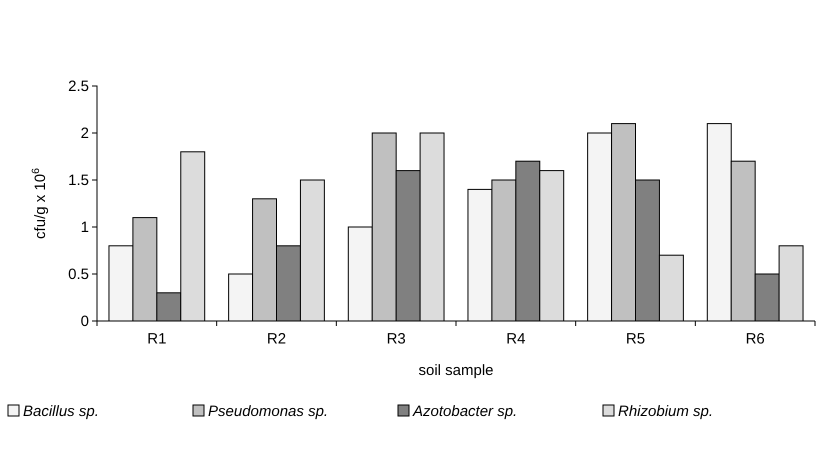 The image size is (829, 450). What do you see at coordinates (666, 411) in the screenshot?
I see `legend-label: Rhizobium sp.` at bounding box center [666, 411].